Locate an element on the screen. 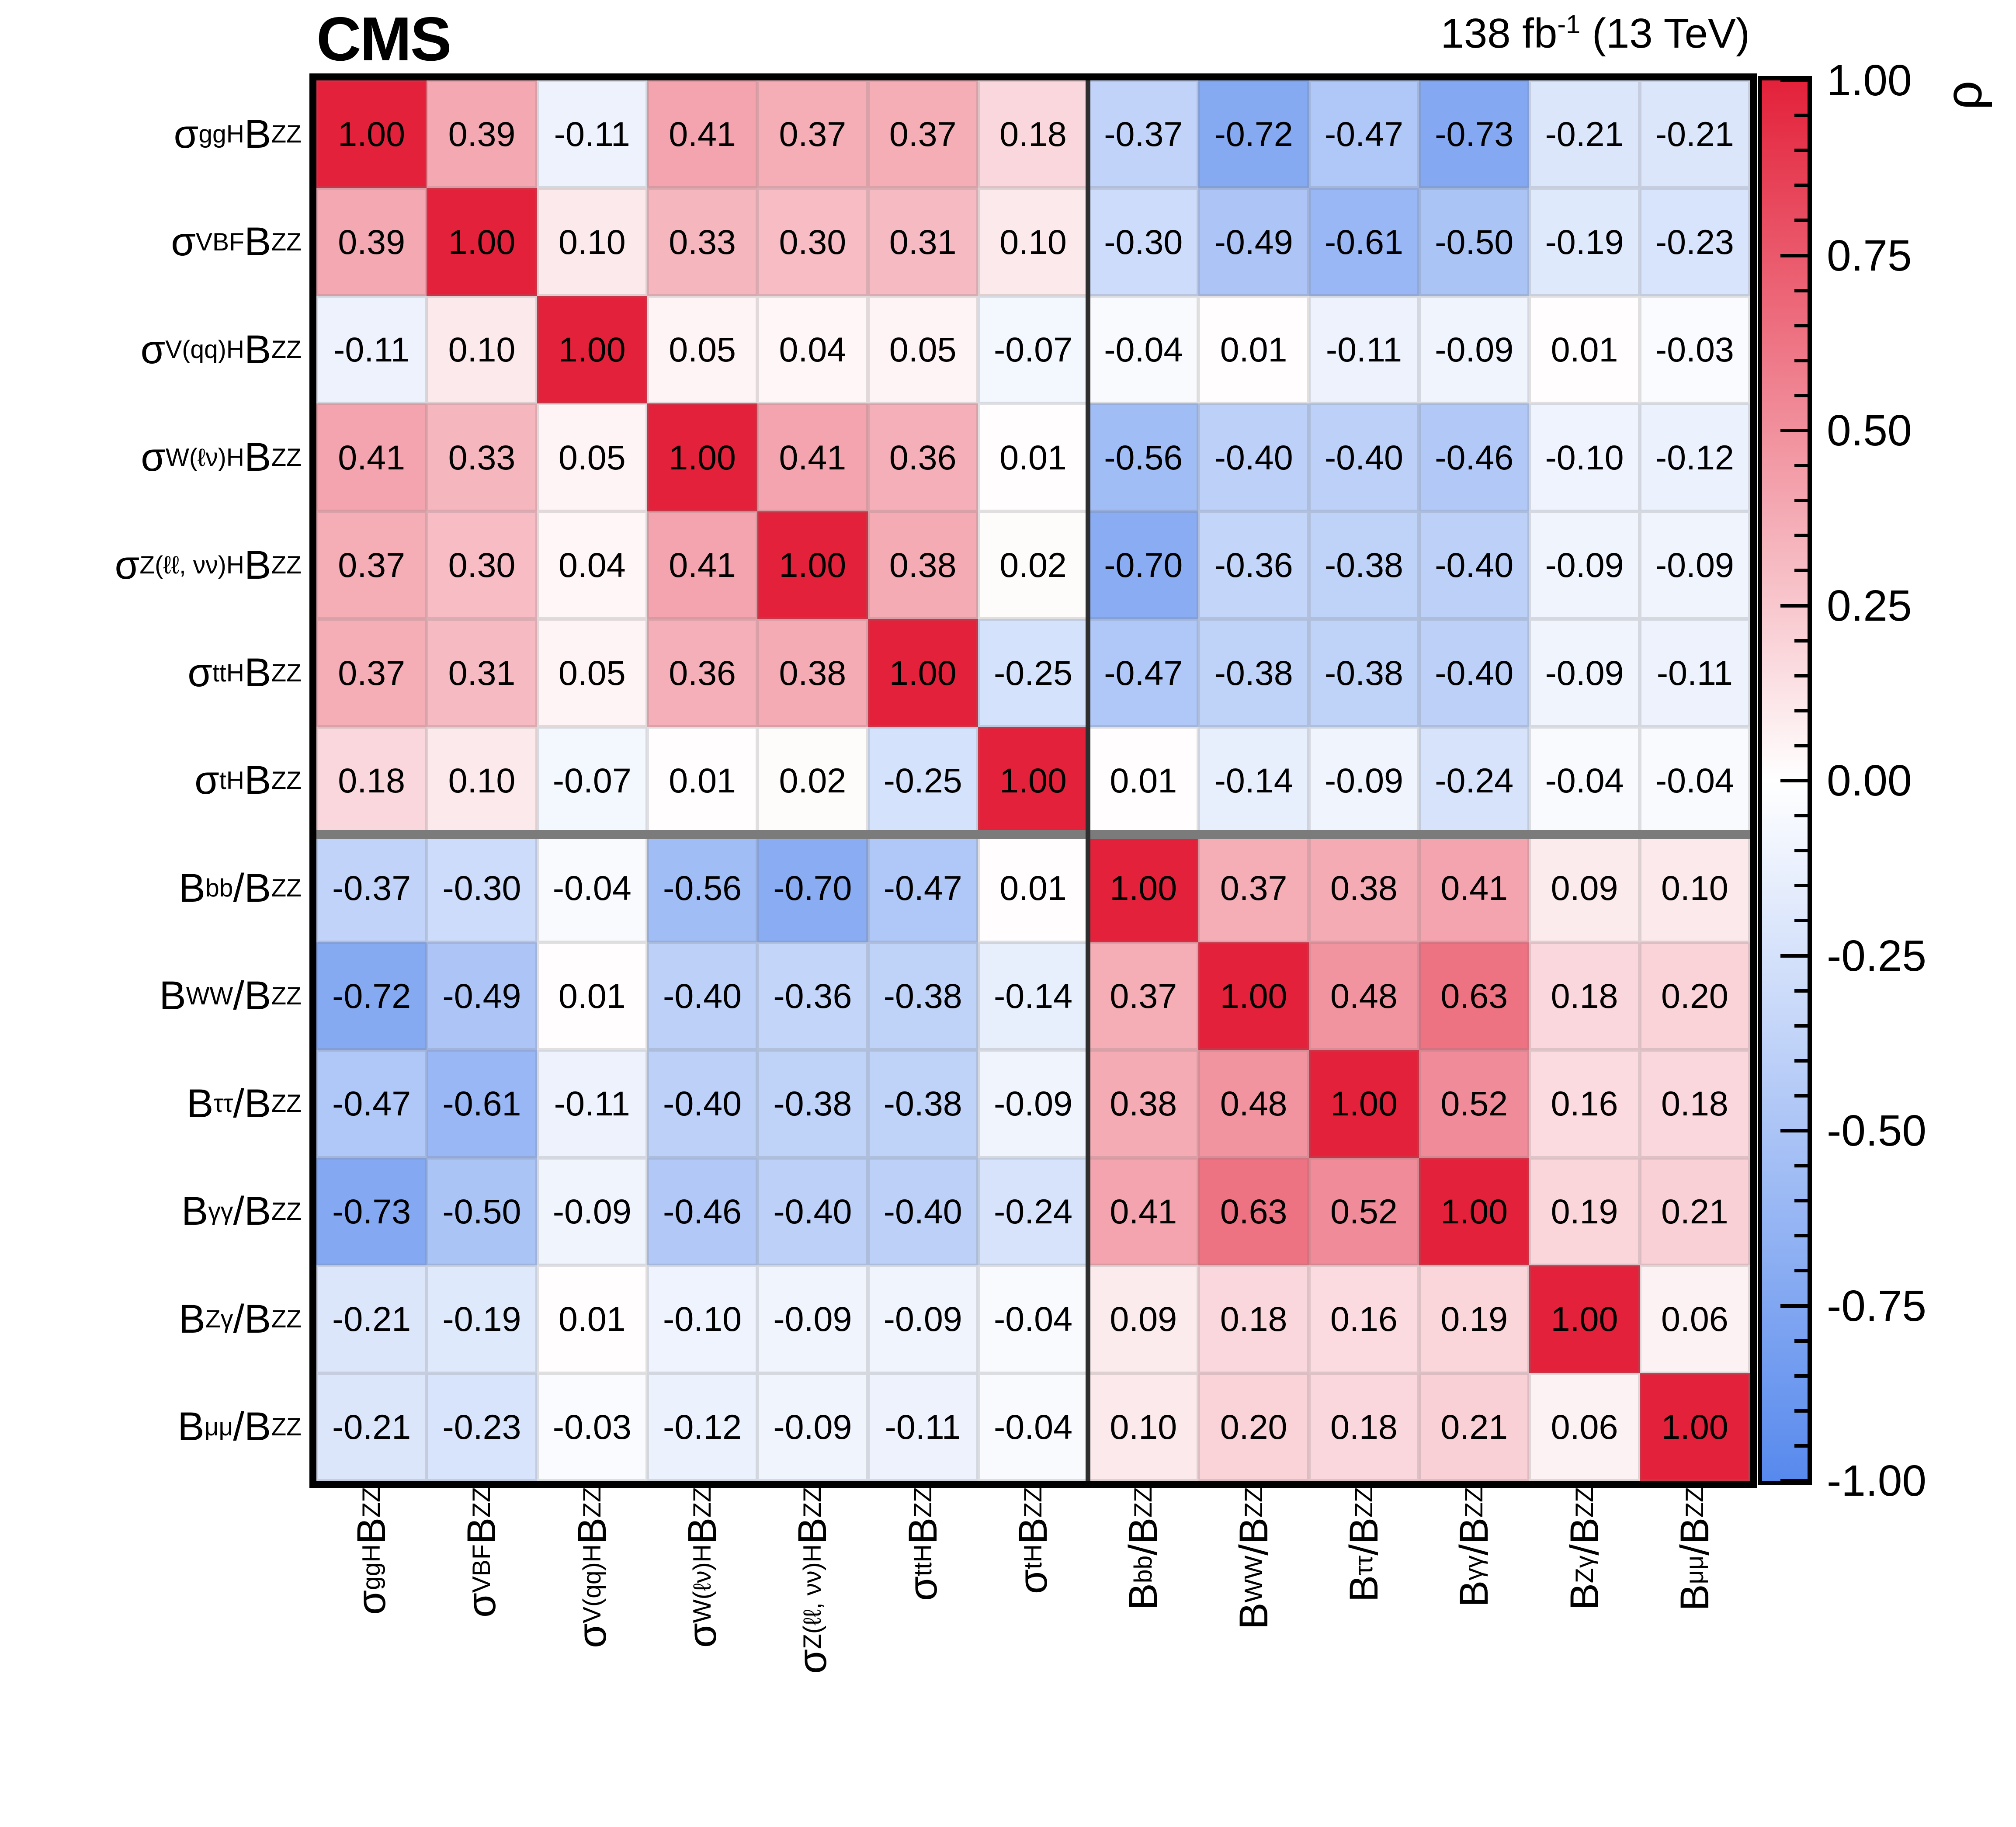 This screenshot has width=2016, height=1827. row-label: σ tH B ZZ is located at coordinates (248, 780).